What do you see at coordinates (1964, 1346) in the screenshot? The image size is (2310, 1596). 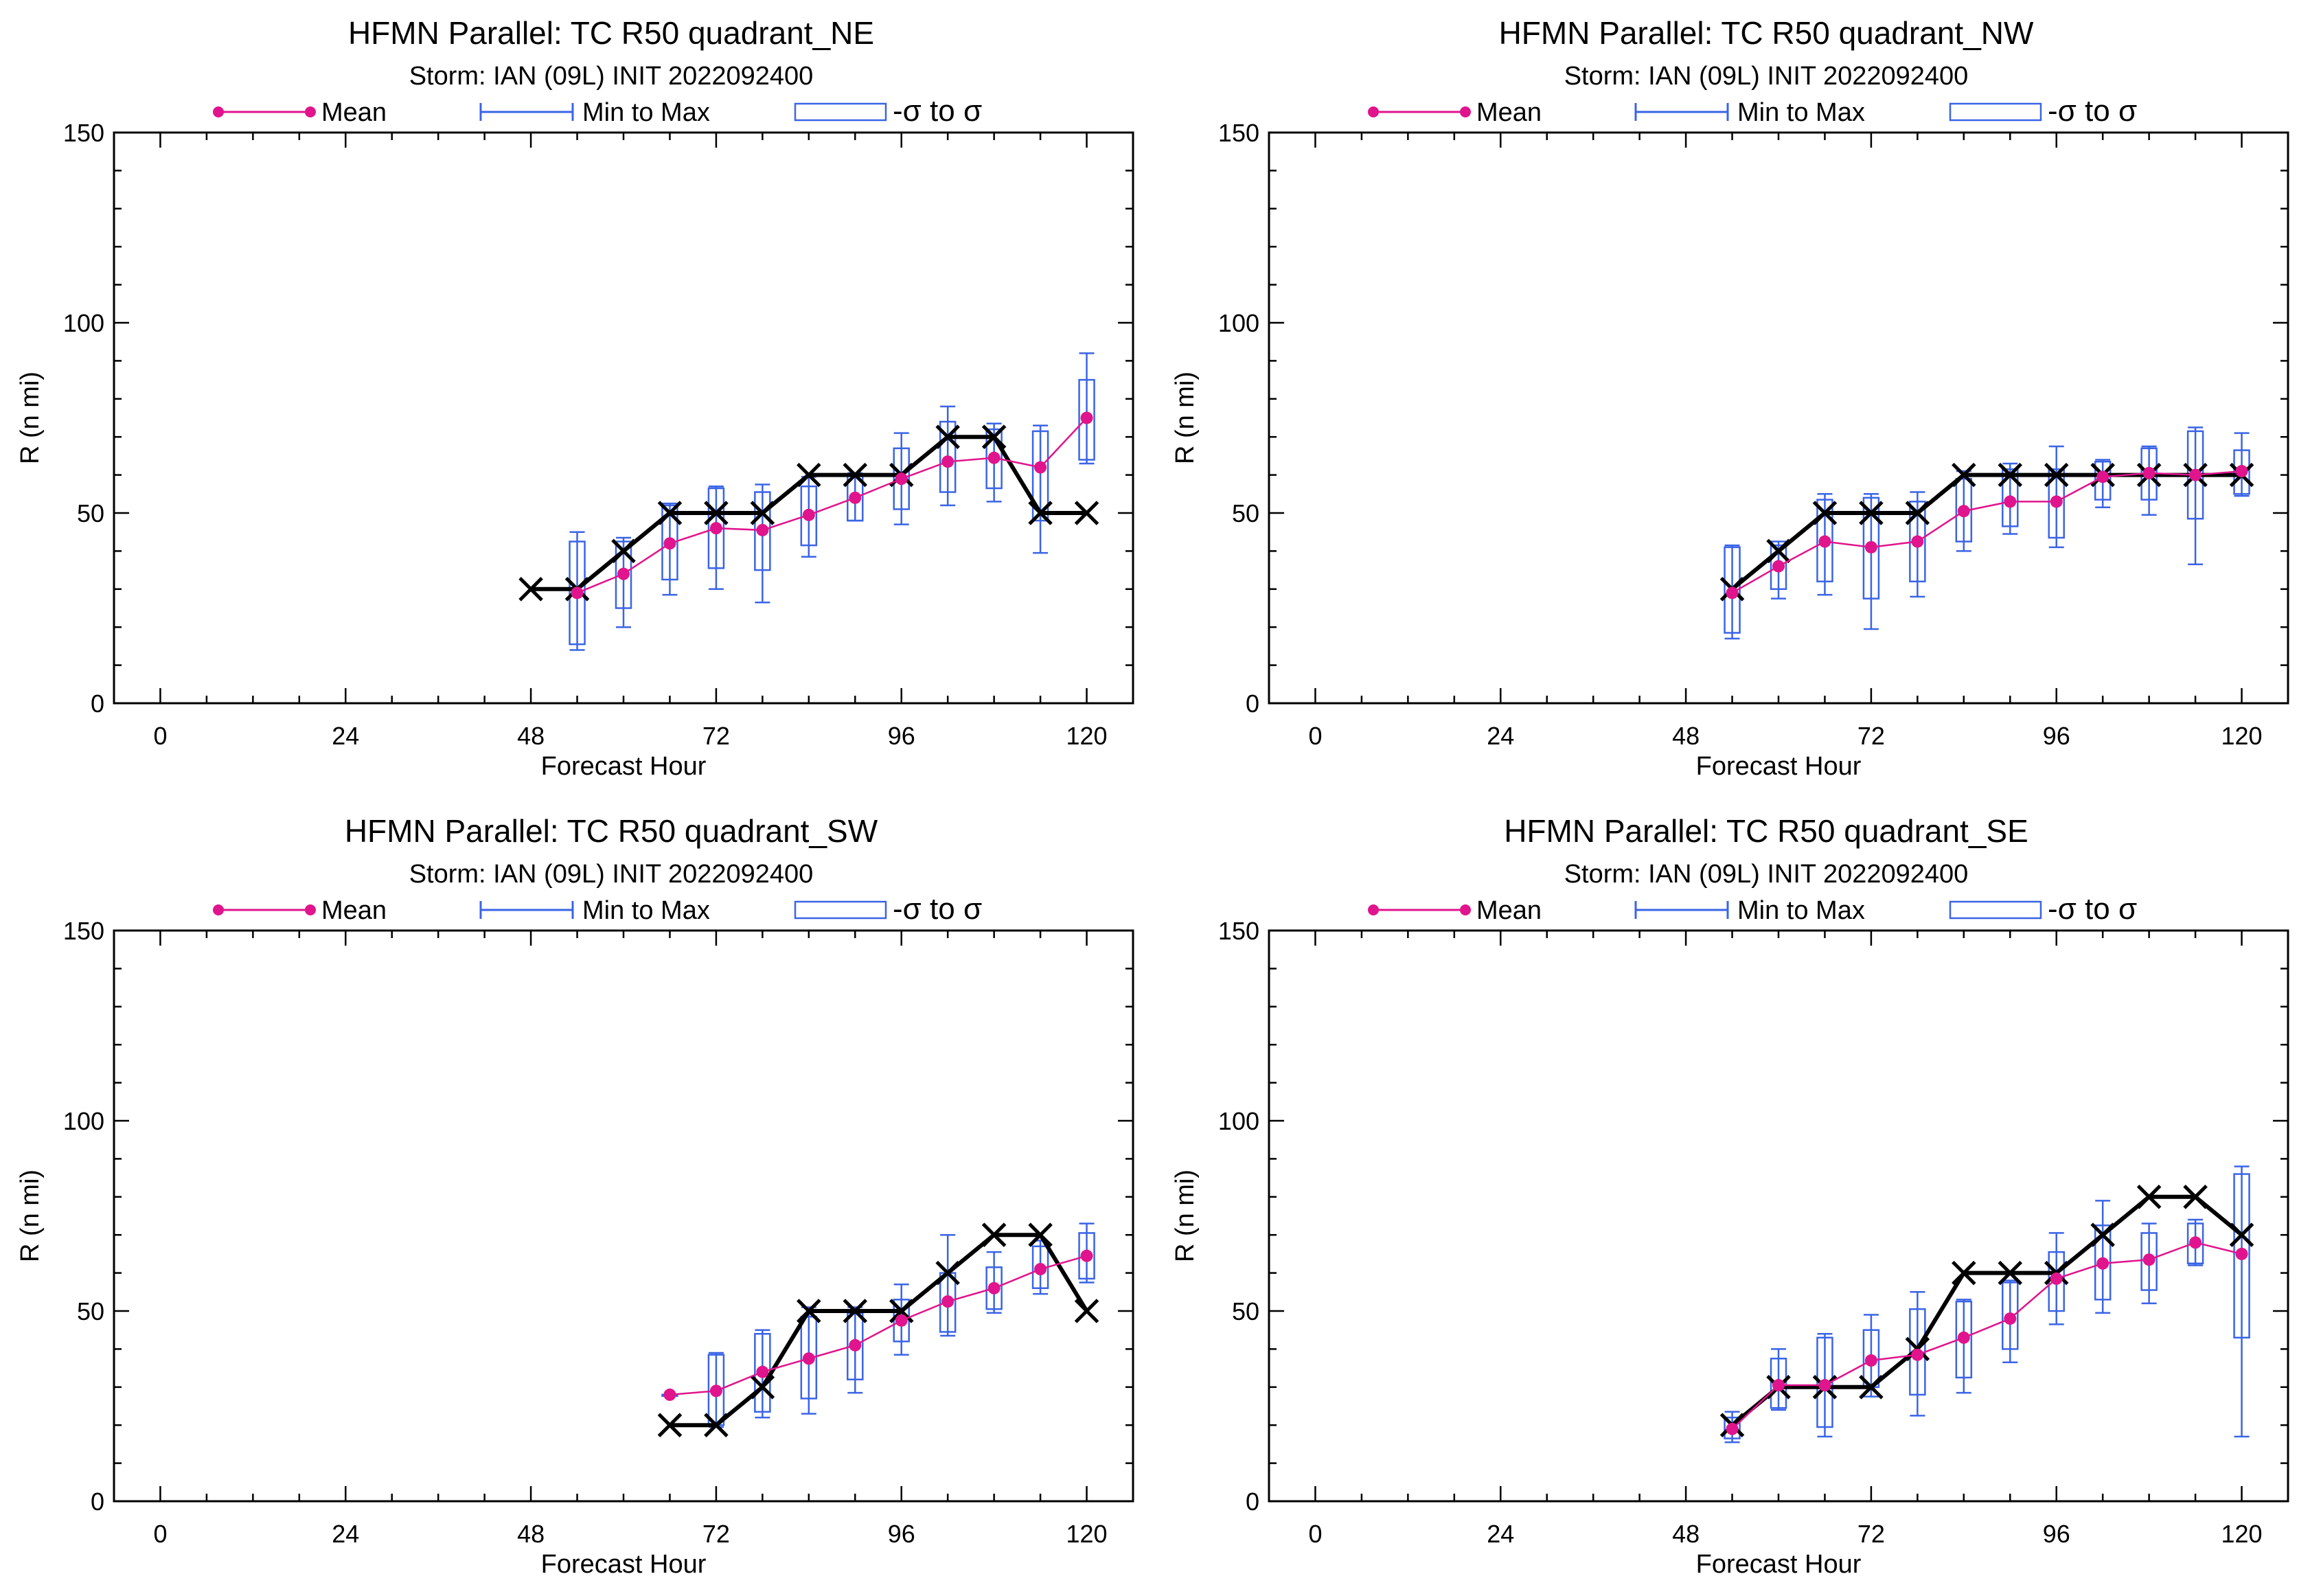 I see `box-whisker-84h` at bounding box center [1964, 1346].